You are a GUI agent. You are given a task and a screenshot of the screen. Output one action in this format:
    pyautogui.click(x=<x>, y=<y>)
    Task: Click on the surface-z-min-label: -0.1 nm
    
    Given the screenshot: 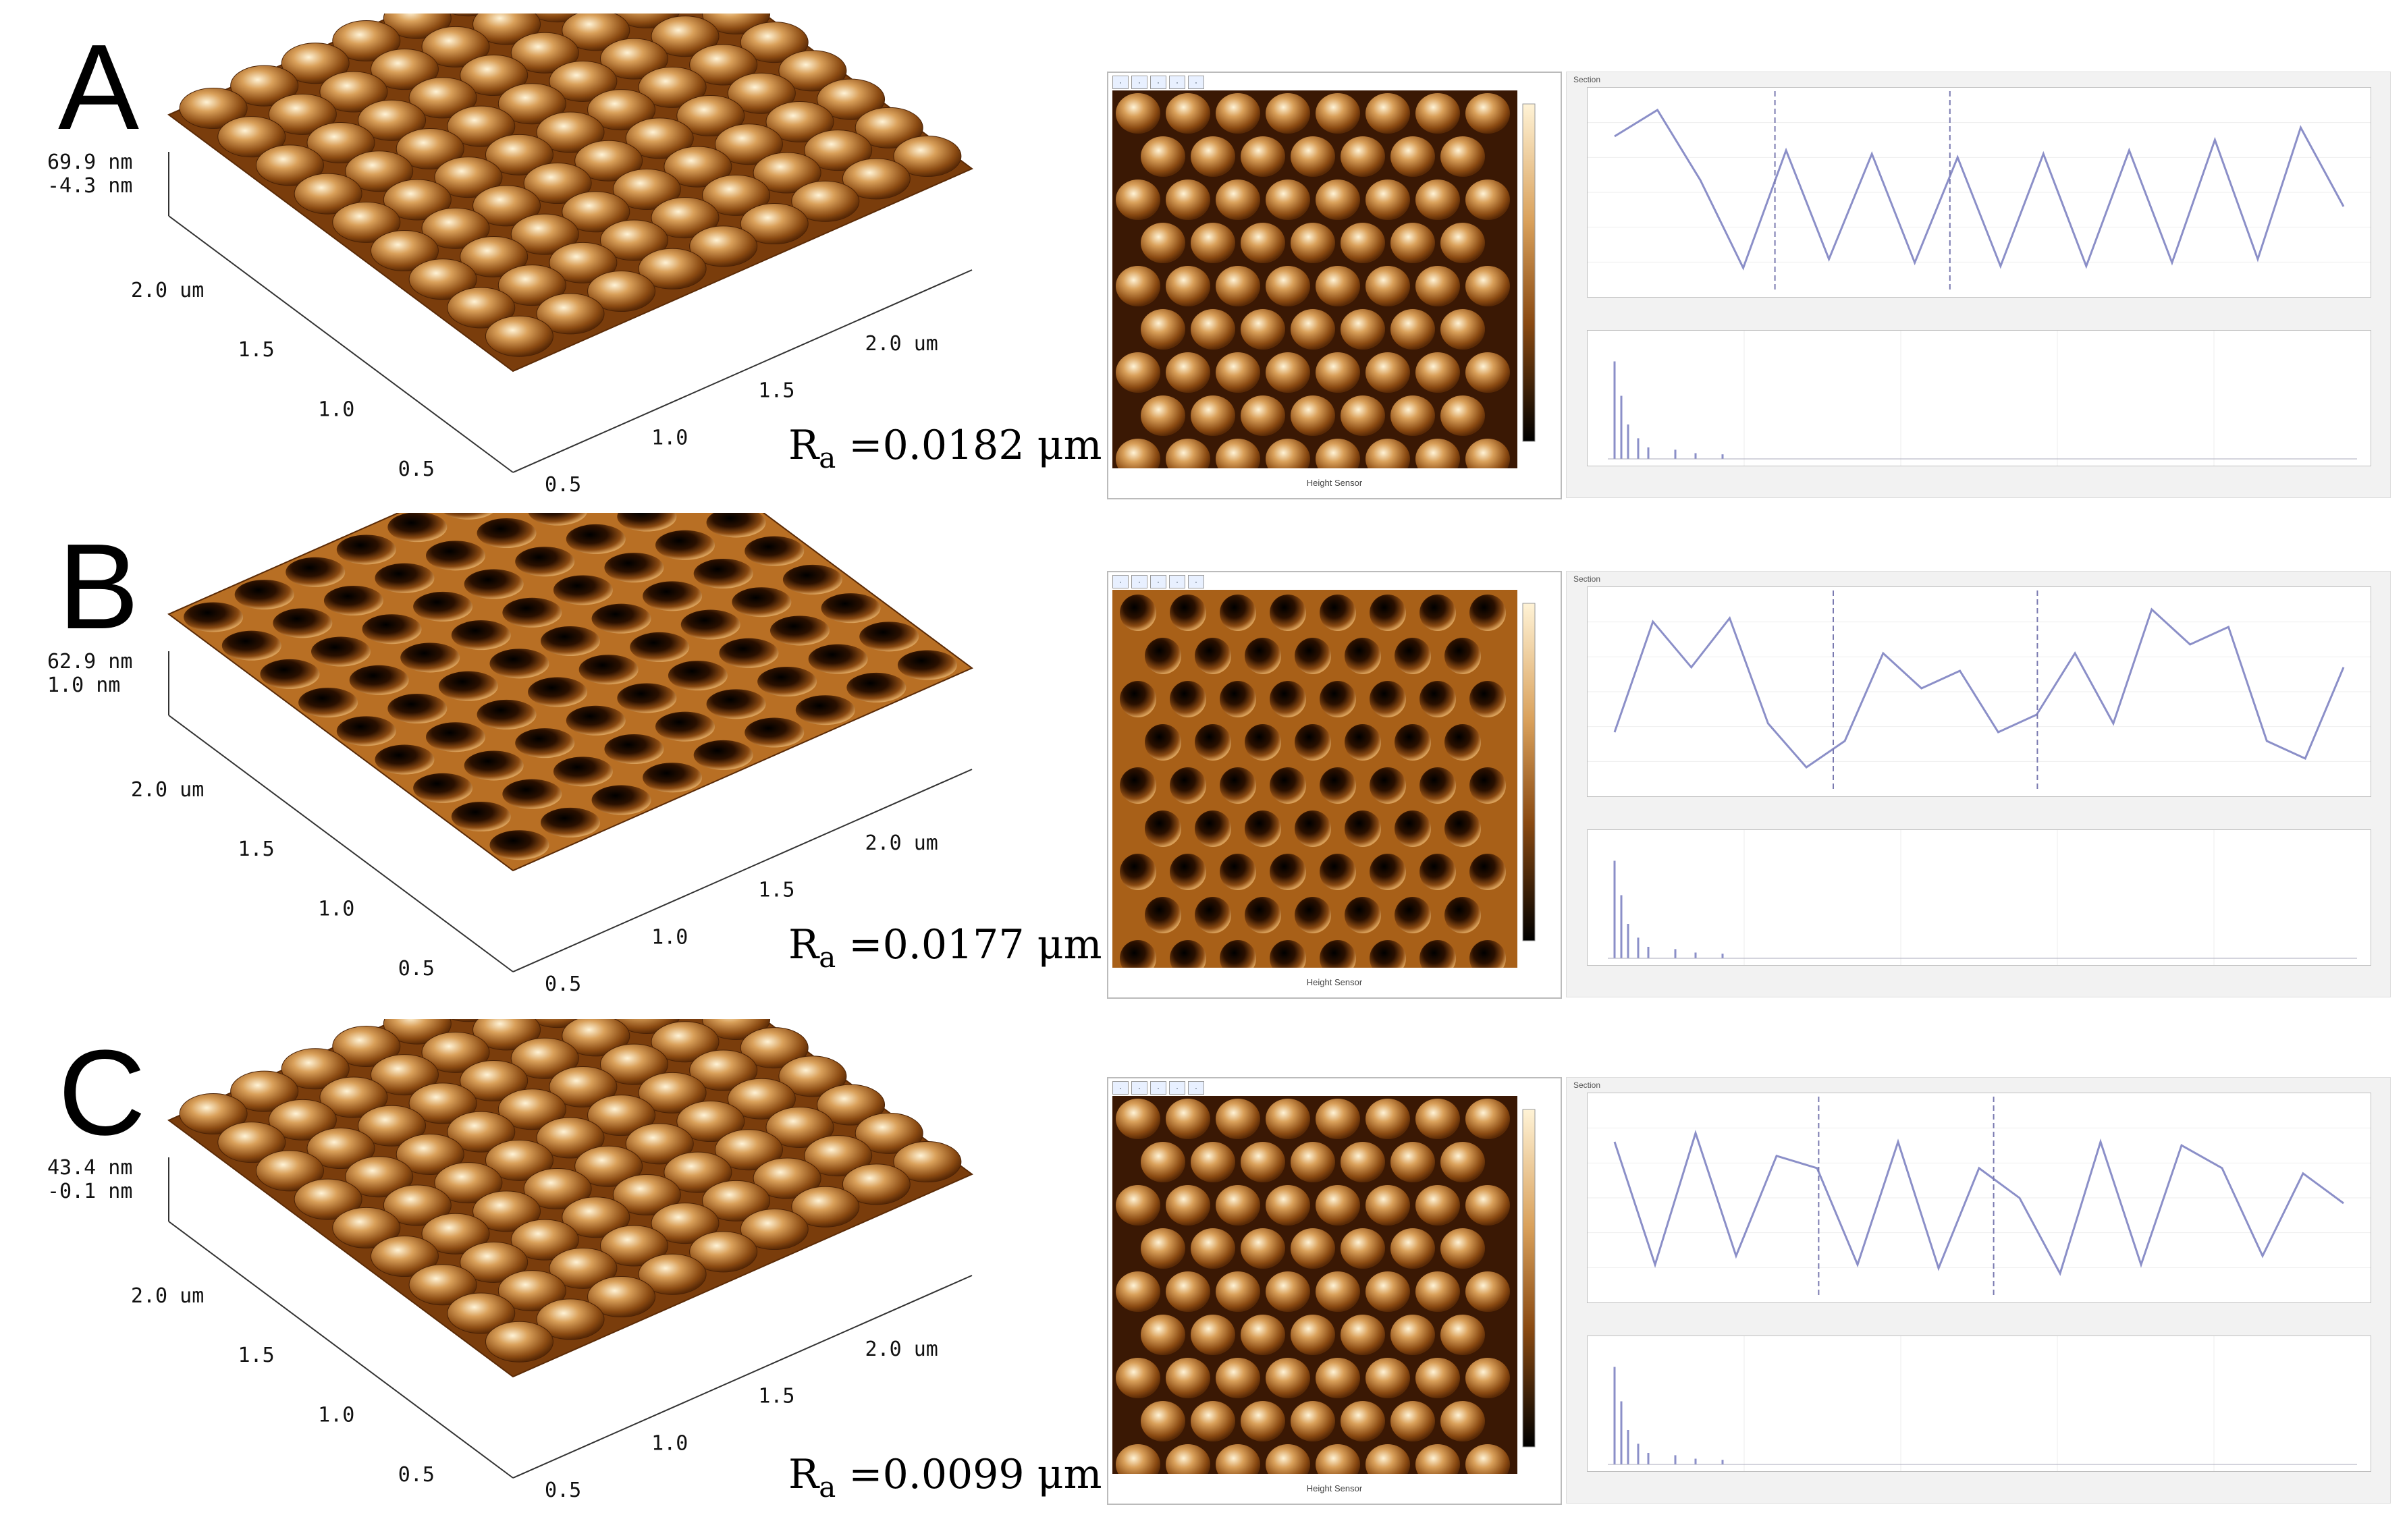 What is the action you would take?
    pyautogui.click(x=89, y=1191)
    